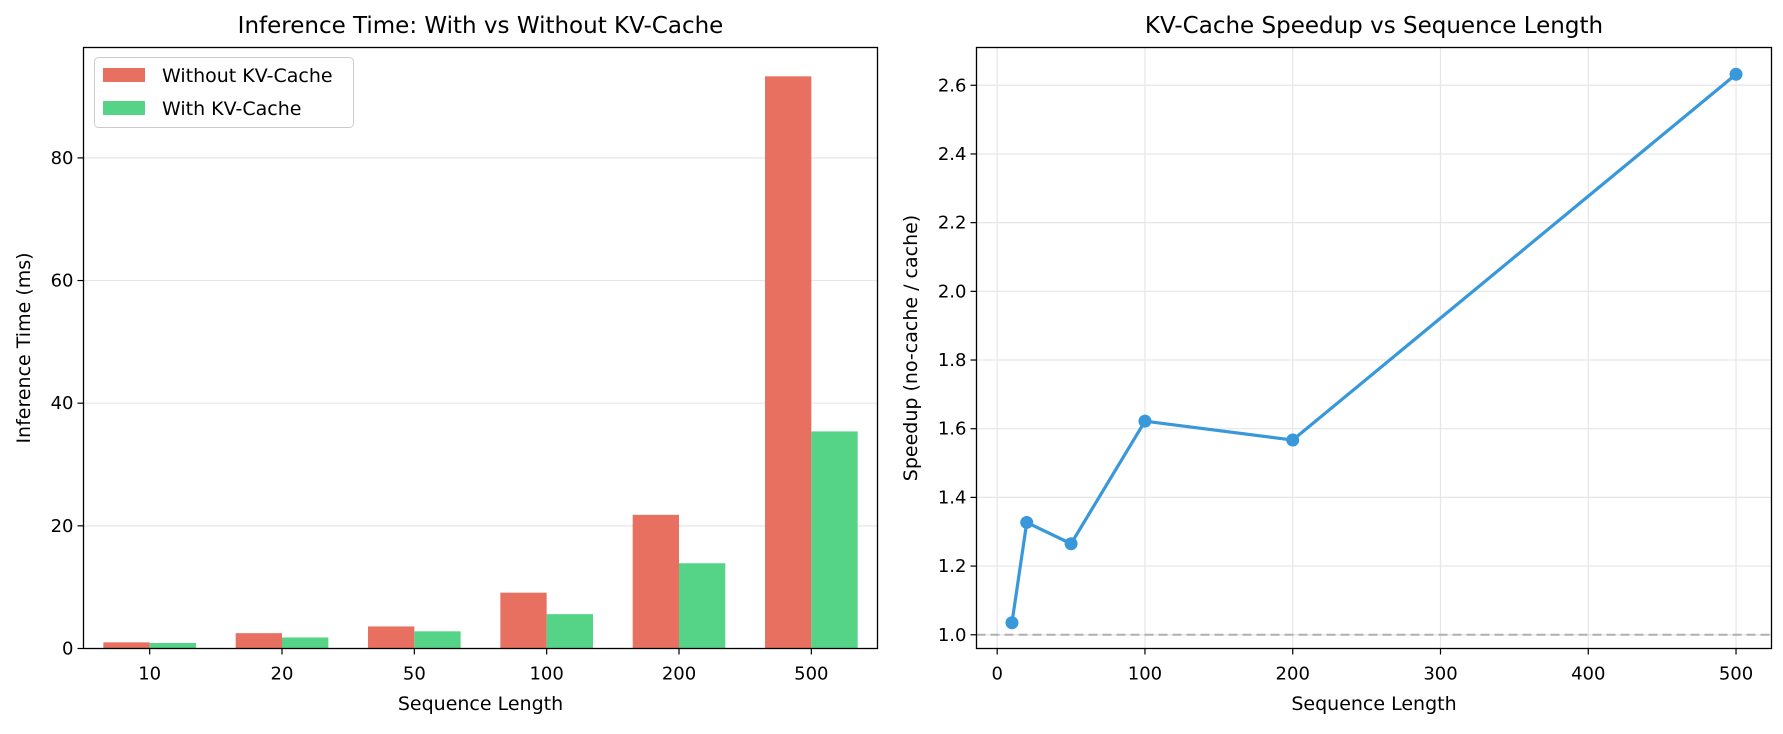 The image size is (1783, 734). Describe the element at coordinates (62, 403) in the screenshot. I see `y-tick-label: 40` at that location.